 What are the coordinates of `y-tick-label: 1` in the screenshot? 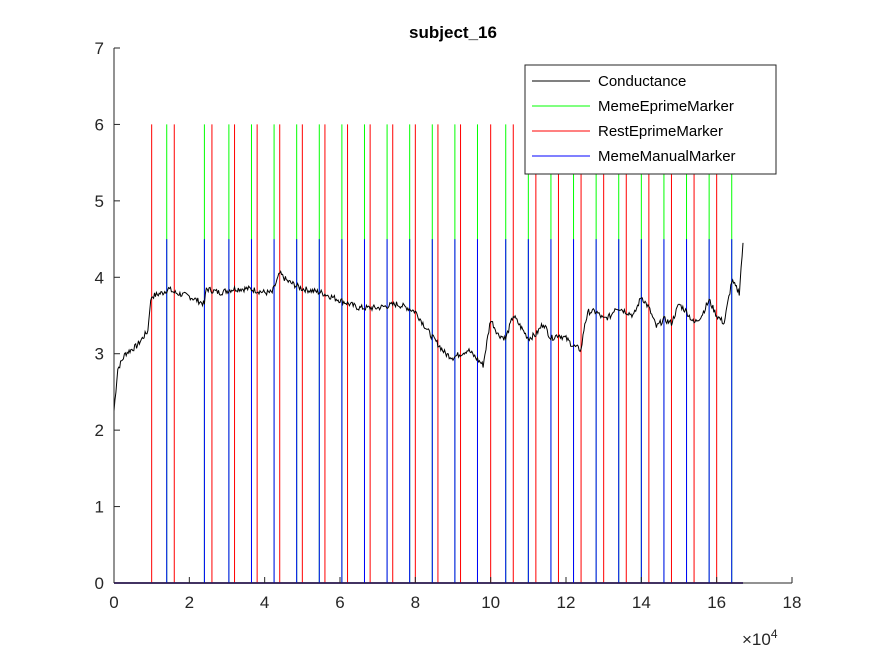 It's located at (99, 507).